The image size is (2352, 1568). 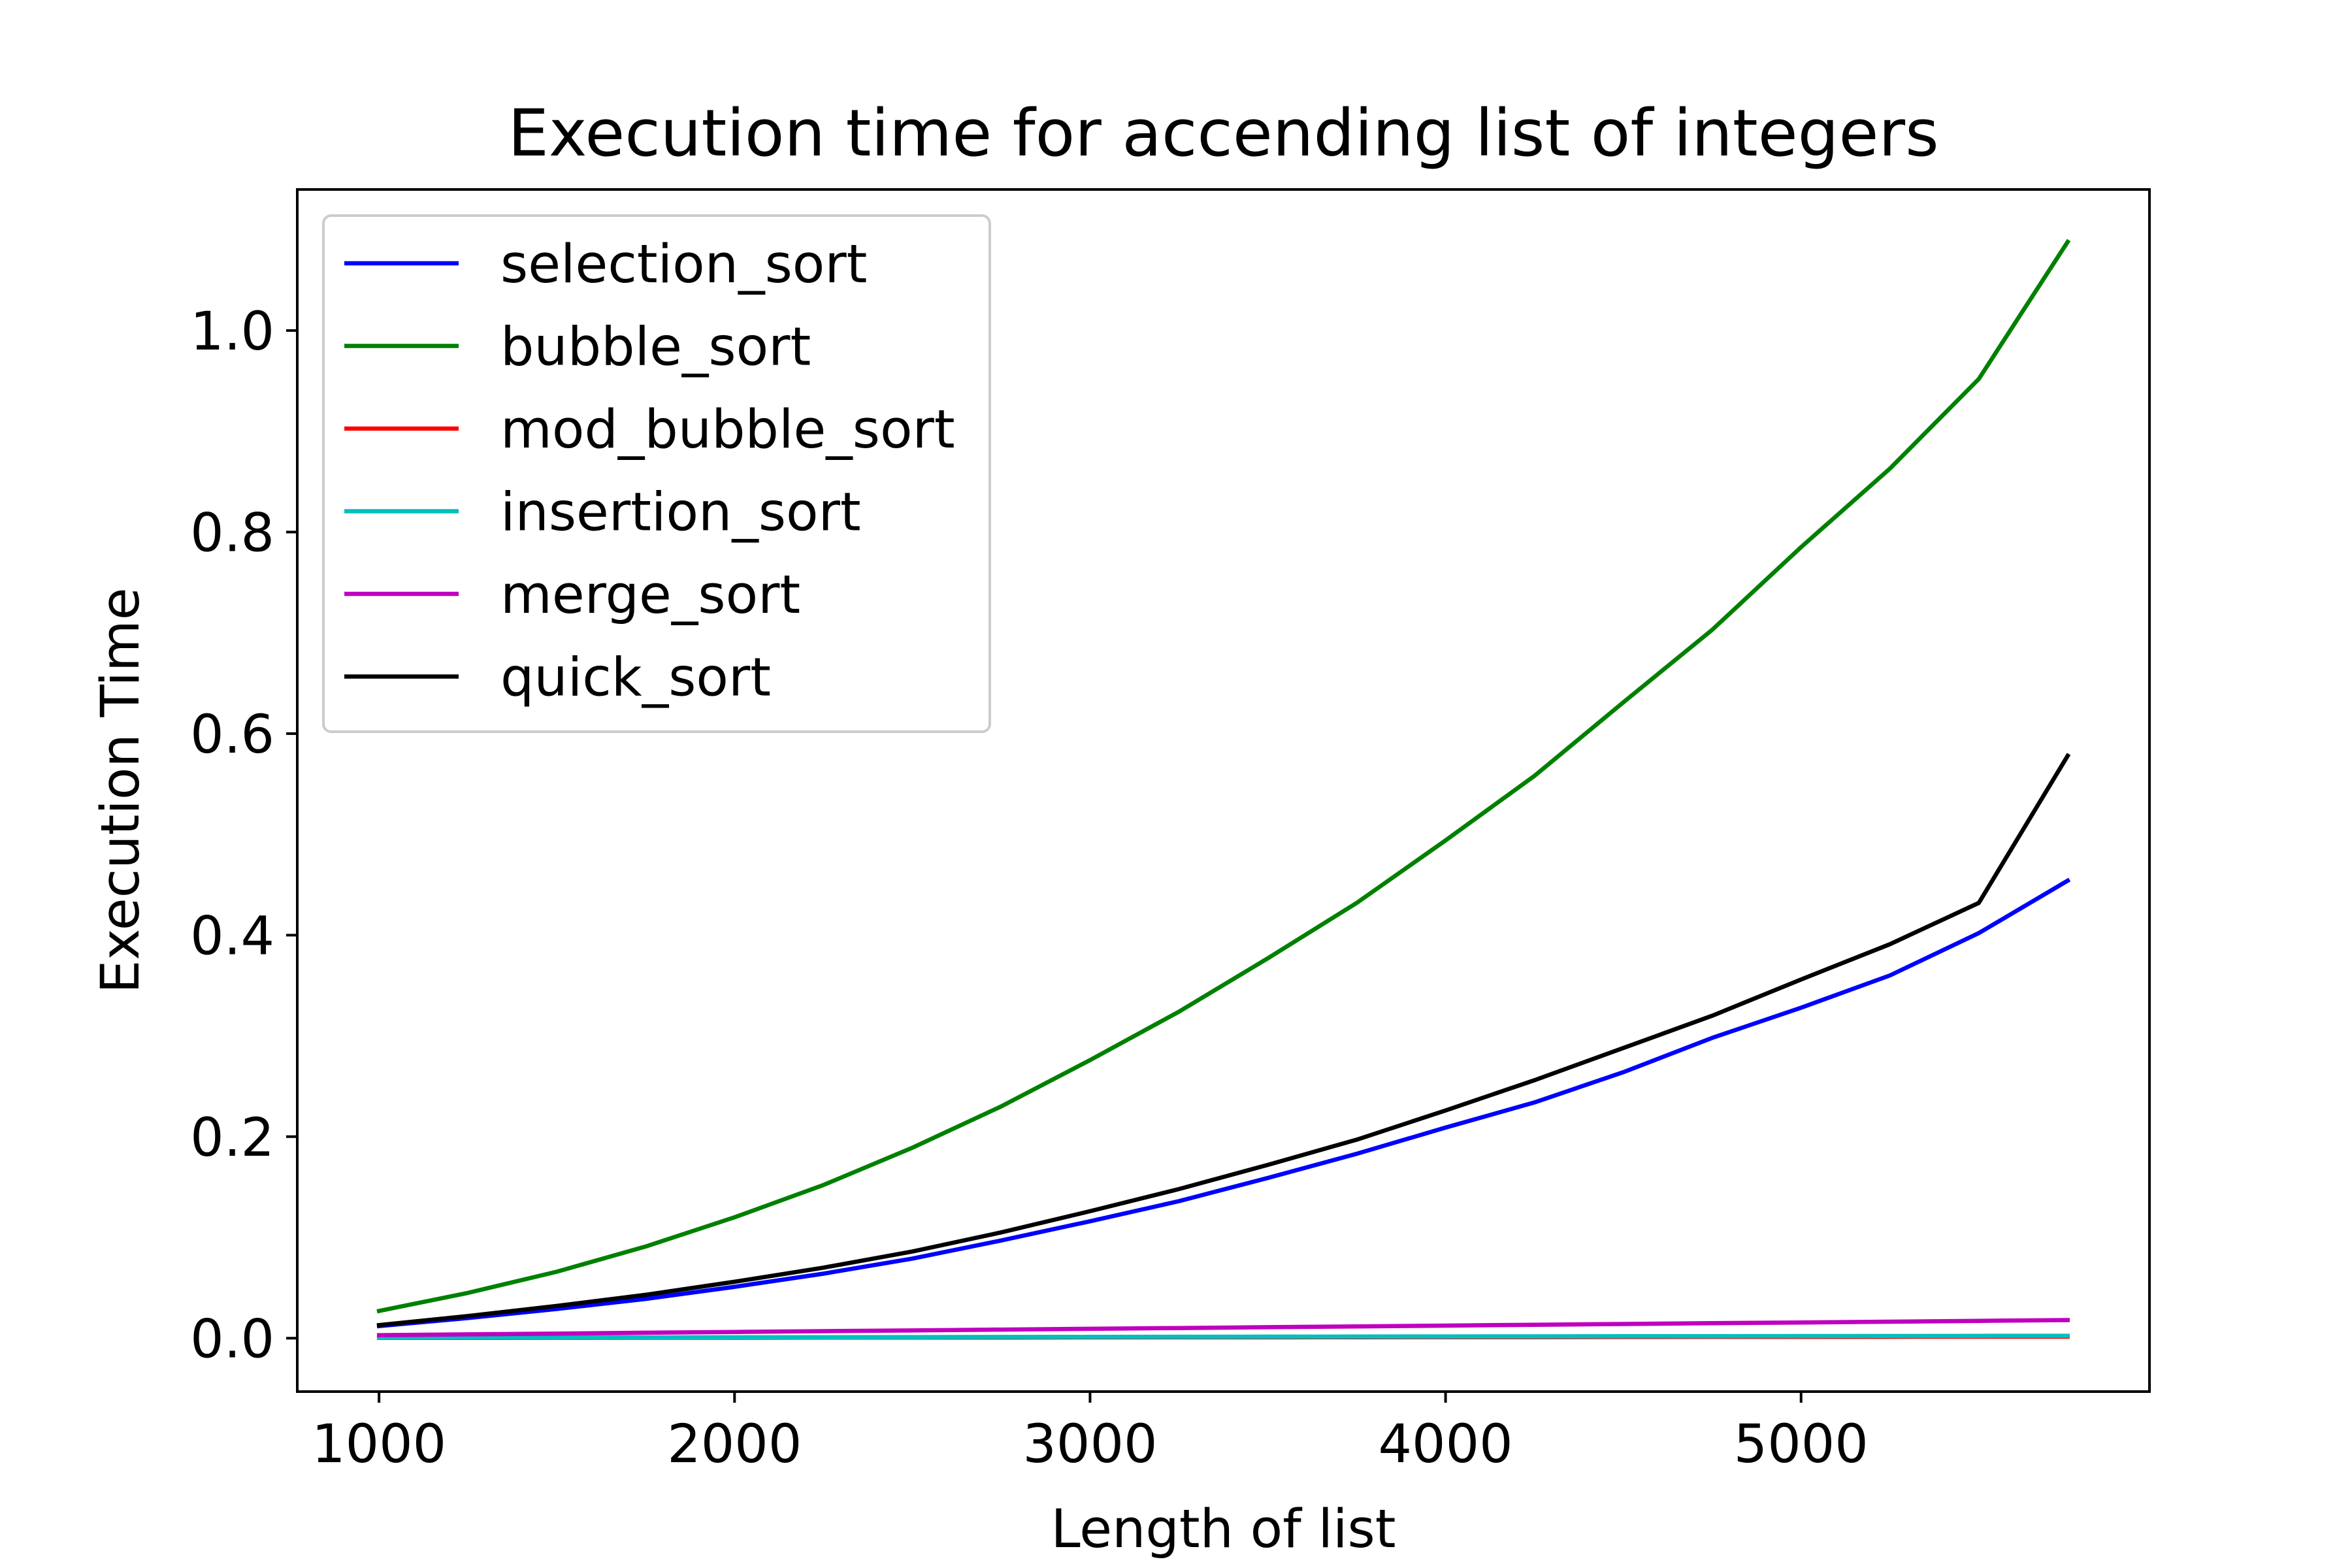 What do you see at coordinates (1446, 1444) in the screenshot?
I see `x-tick-label: 4000` at bounding box center [1446, 1444].